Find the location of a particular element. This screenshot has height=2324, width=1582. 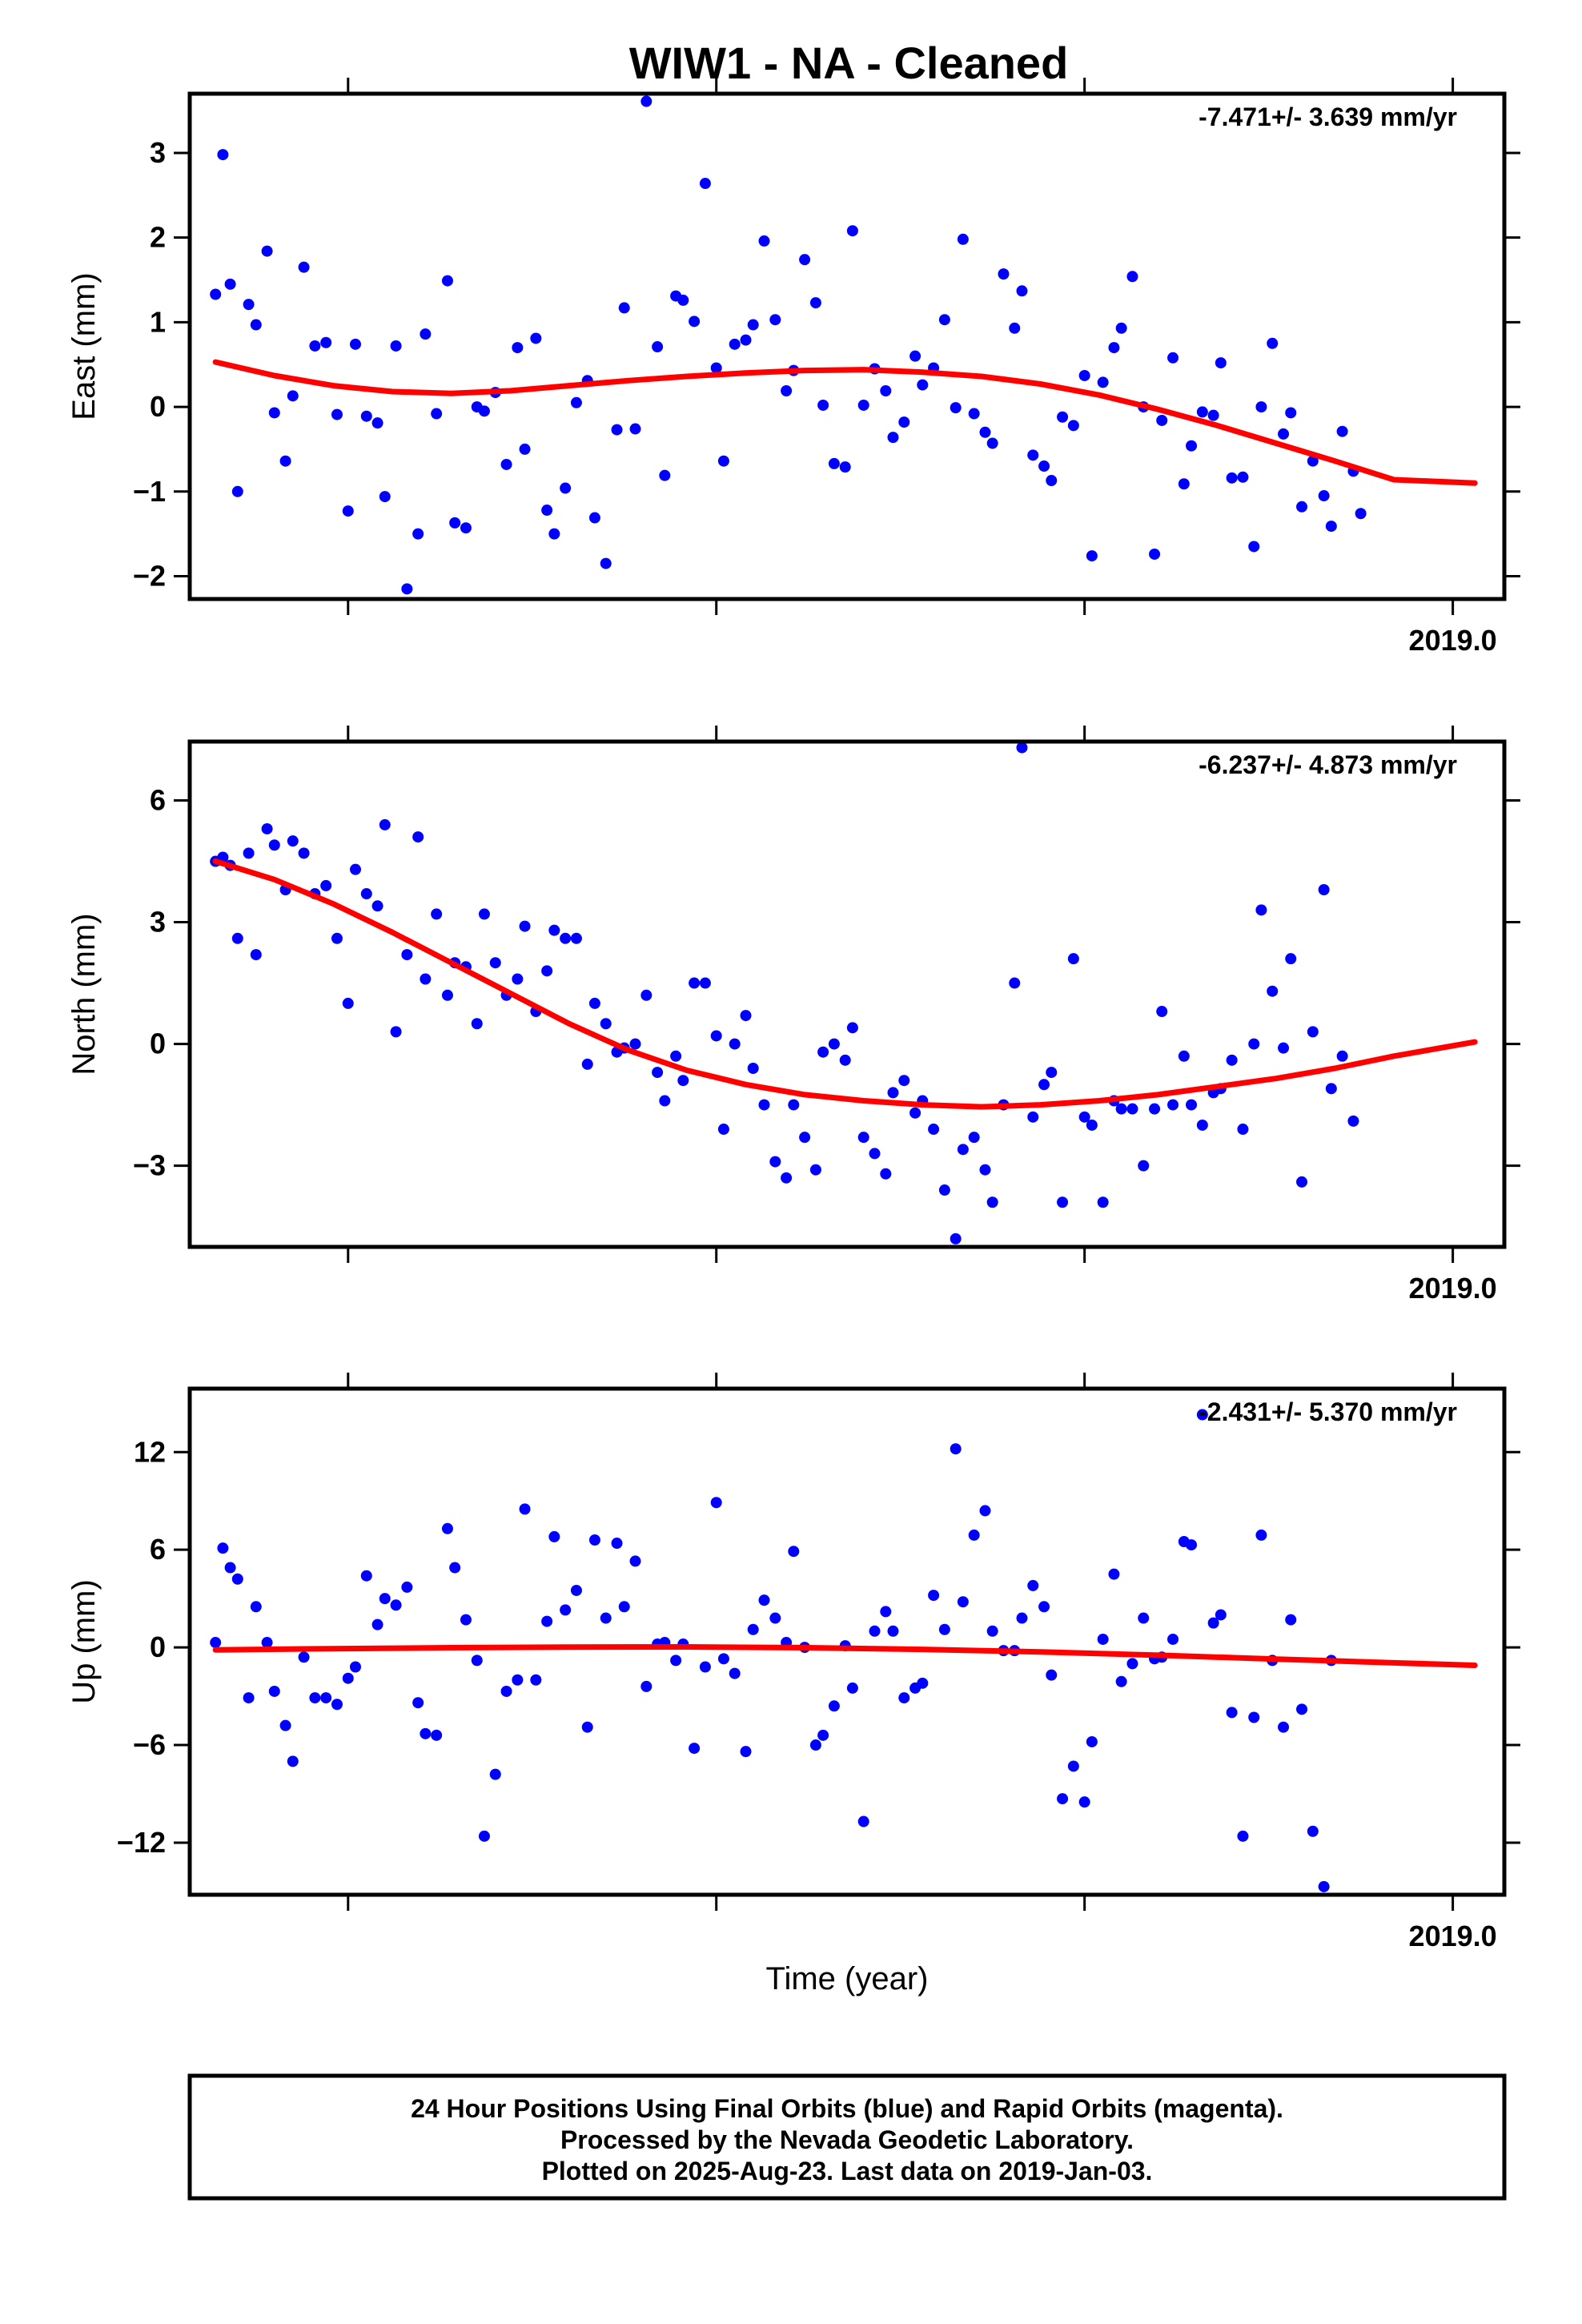

figure-title: WIW1 - NA - Cleaned is located at coordinates (849, 63).